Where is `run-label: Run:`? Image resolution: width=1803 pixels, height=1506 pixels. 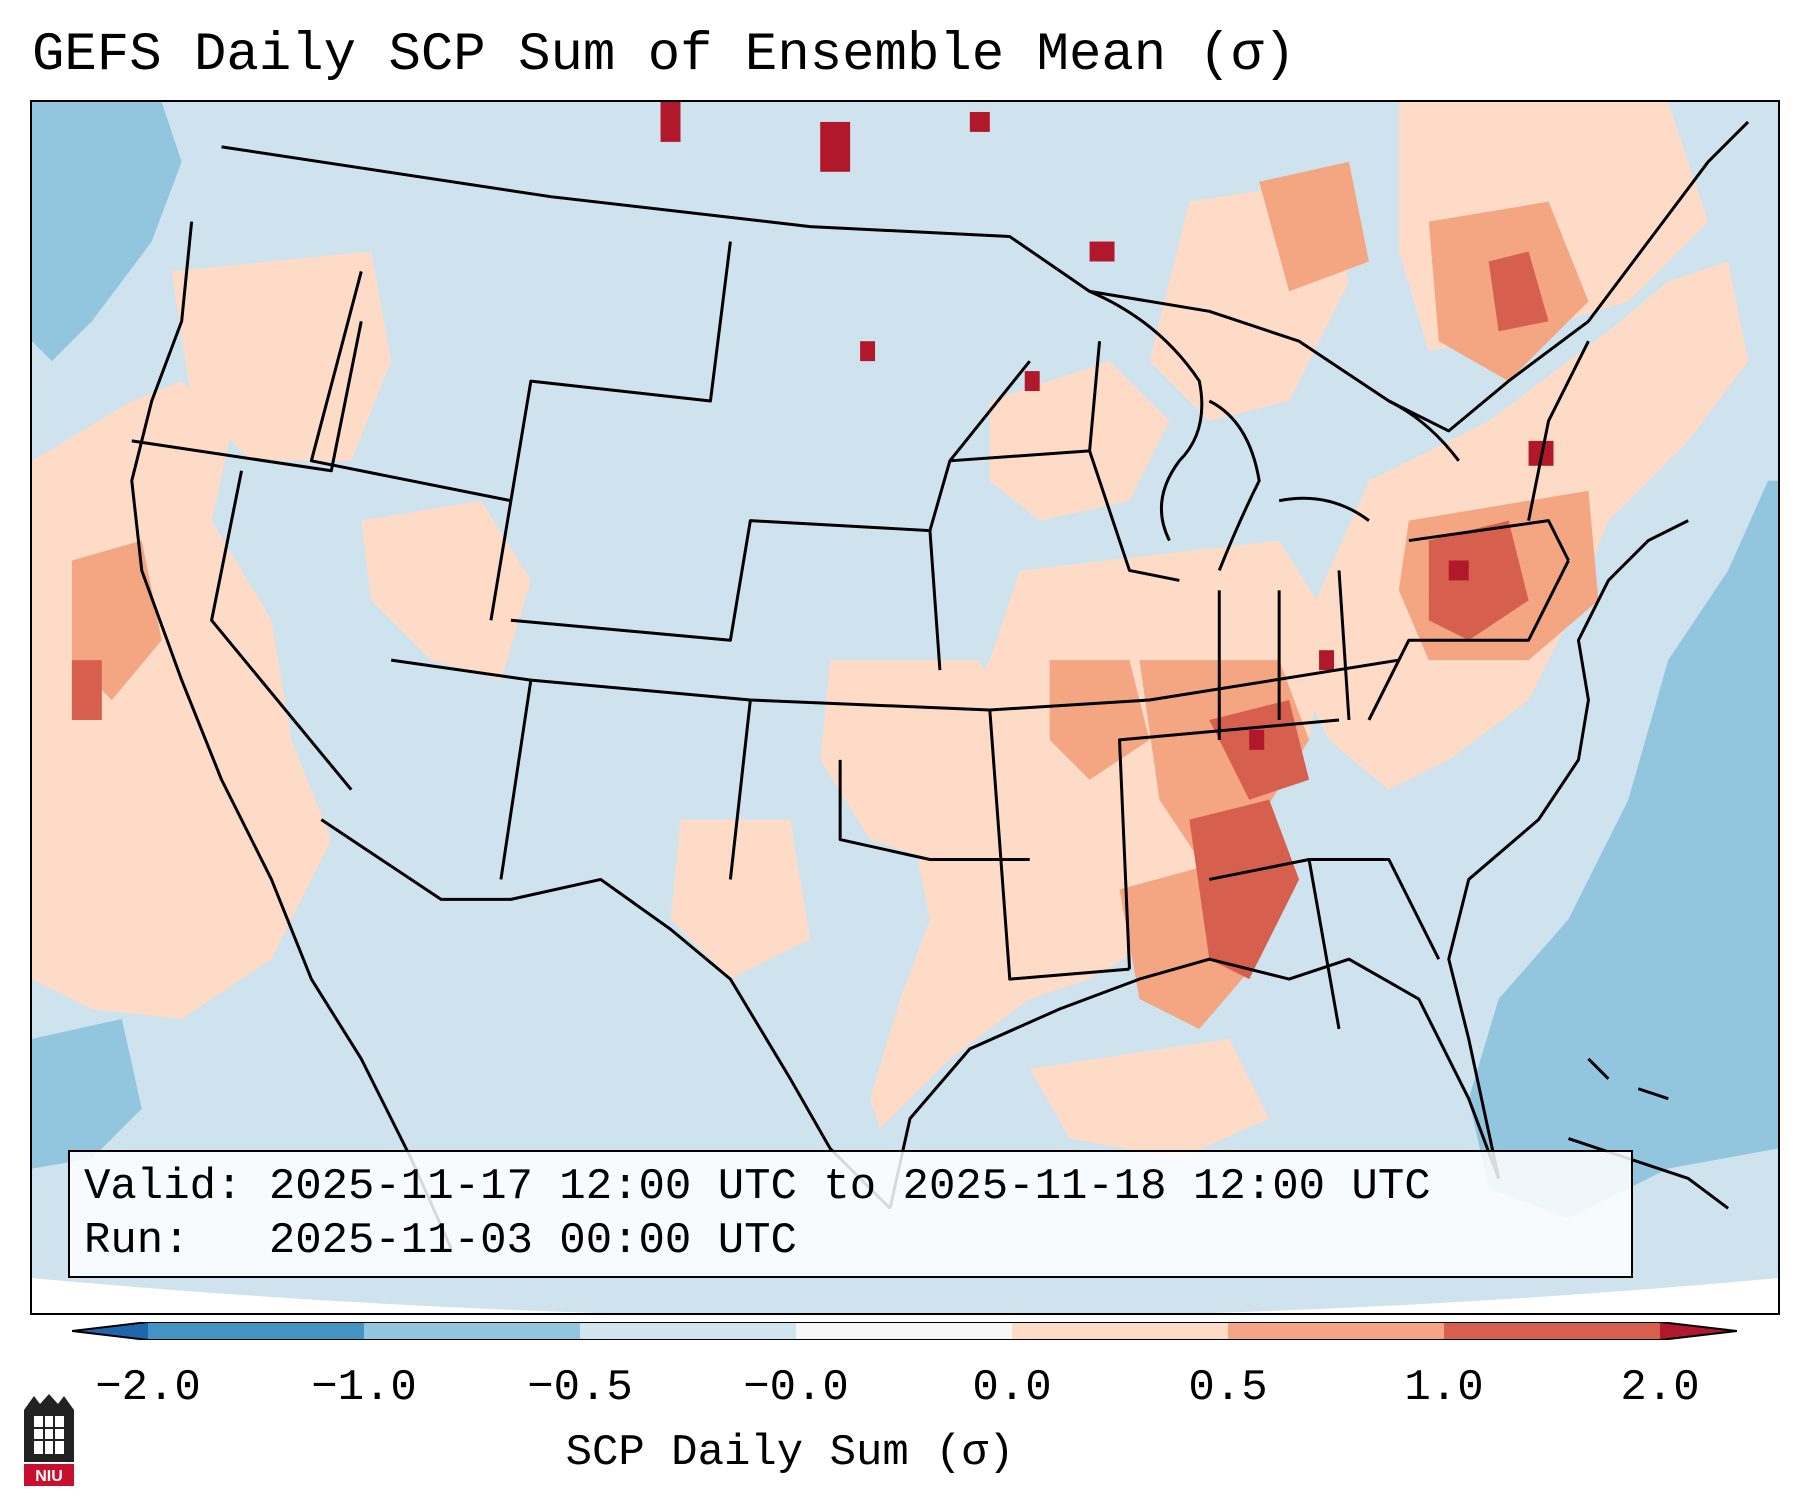 run-label: Run: is located at coordinates (137, 1241).